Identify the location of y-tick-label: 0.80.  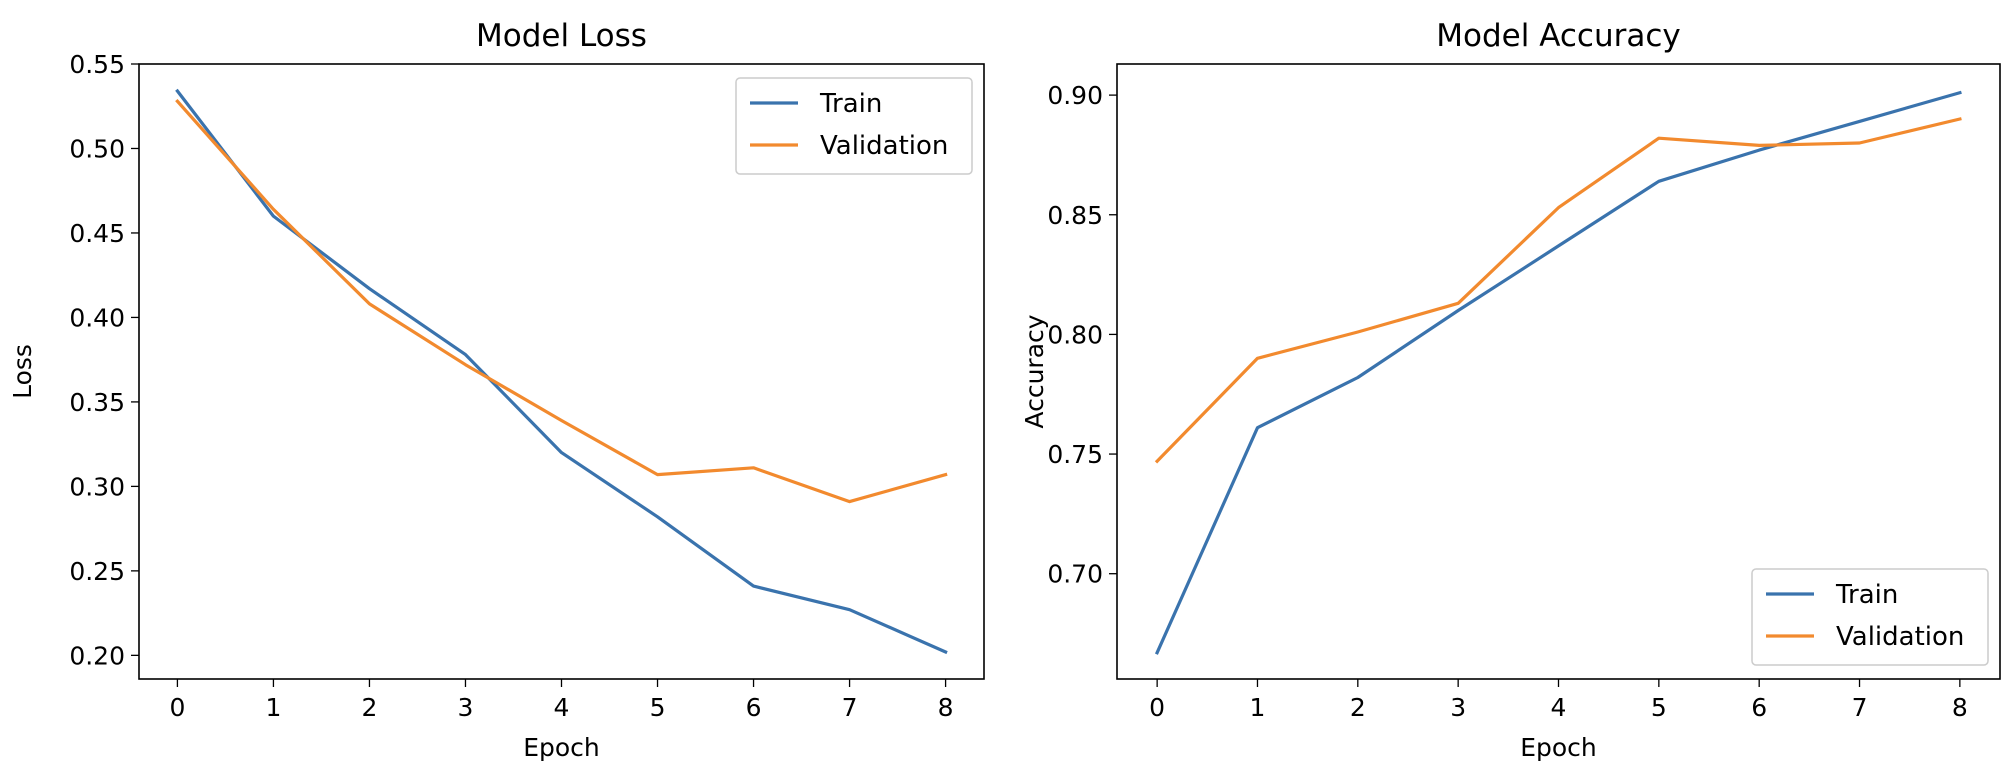
(1075, 334).